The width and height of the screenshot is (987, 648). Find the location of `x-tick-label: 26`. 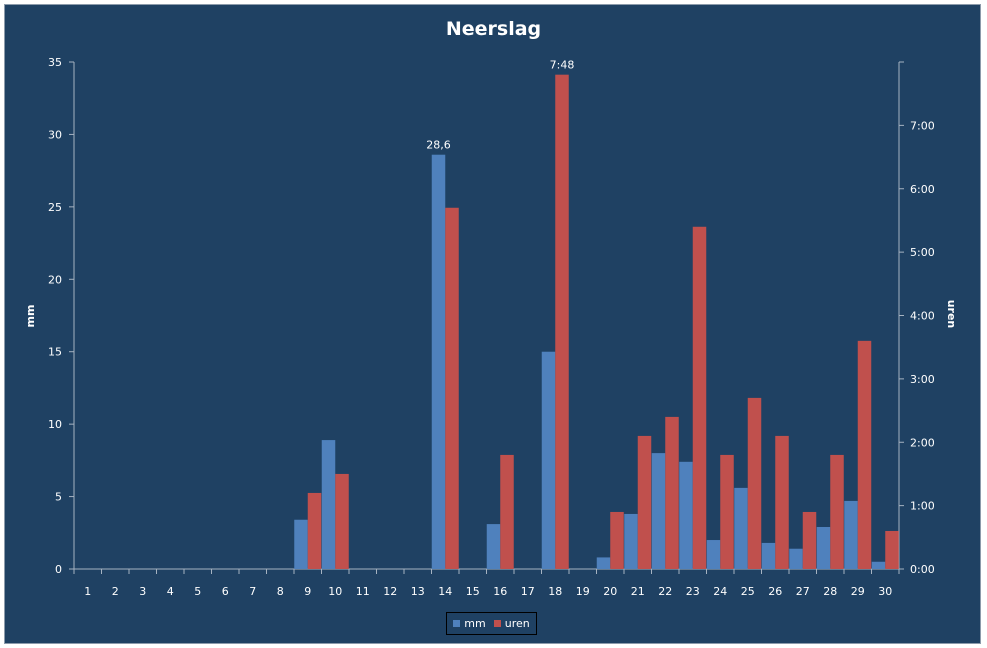

x-tick-label: 26 is located at coordinates (775, 591).